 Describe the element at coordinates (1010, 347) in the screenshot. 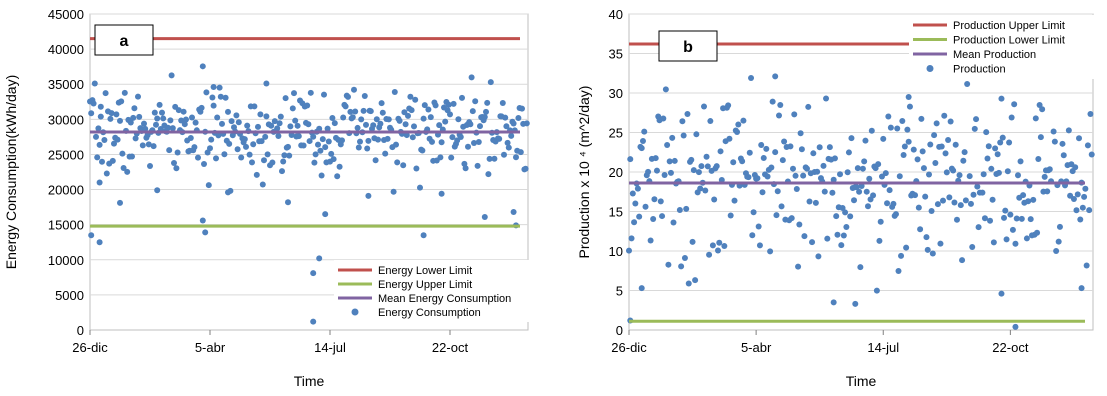

I see `x-tick-label: 22-oct` at that location.